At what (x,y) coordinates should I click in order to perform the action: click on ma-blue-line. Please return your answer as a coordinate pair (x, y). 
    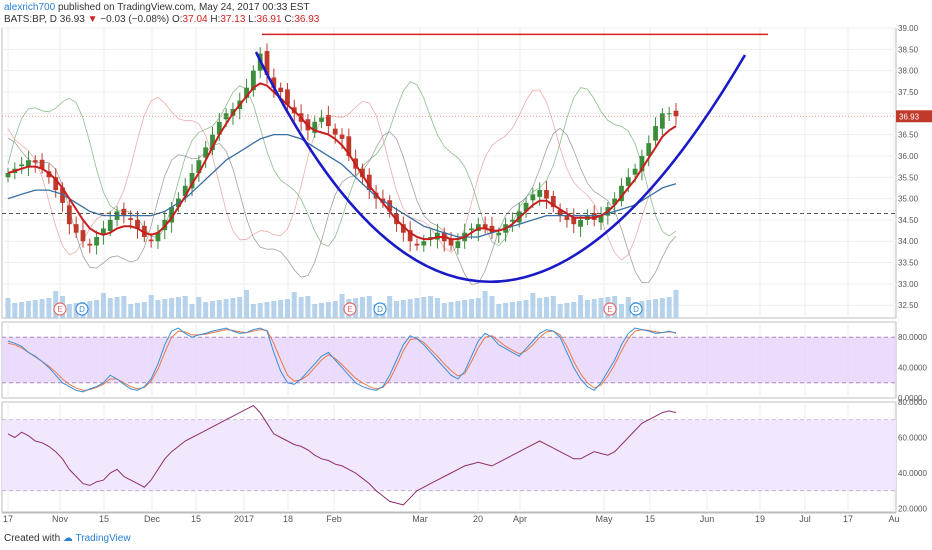
    Looking at the image, I should click on (342, 185).